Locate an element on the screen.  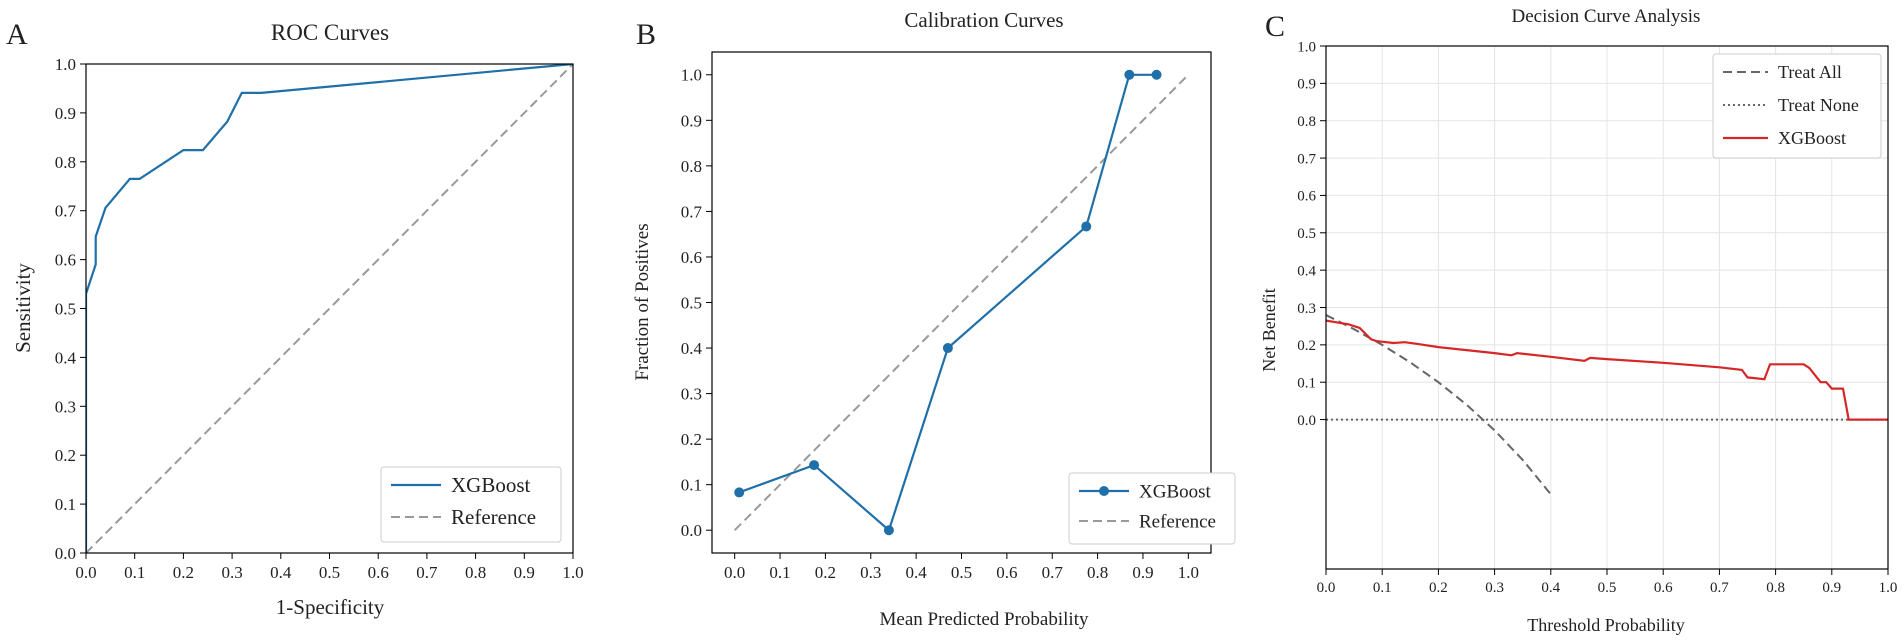
panel-letter: A is located at coordinates (17, 34).